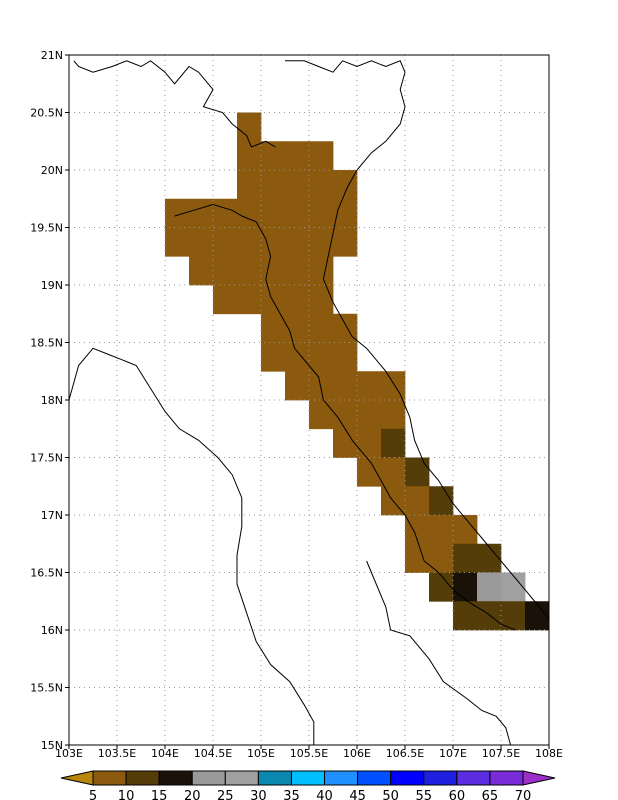  Describe the element at coordinates (324, 794) in the screenshot. I see `colorbar-label: 40` at that location.